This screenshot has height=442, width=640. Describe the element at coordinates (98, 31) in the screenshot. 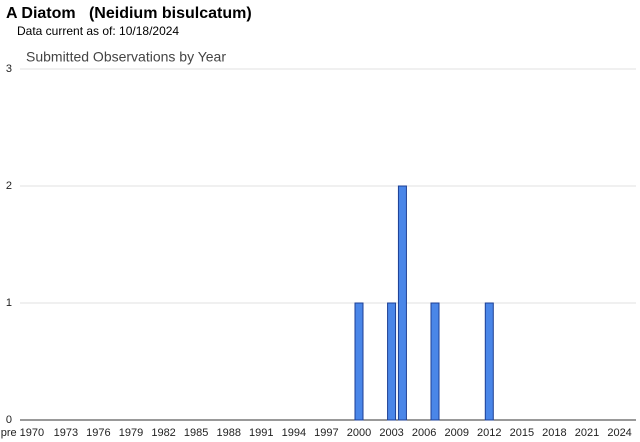

I see `page-subtitle: Data current as of: 10/18/2024` at that location.